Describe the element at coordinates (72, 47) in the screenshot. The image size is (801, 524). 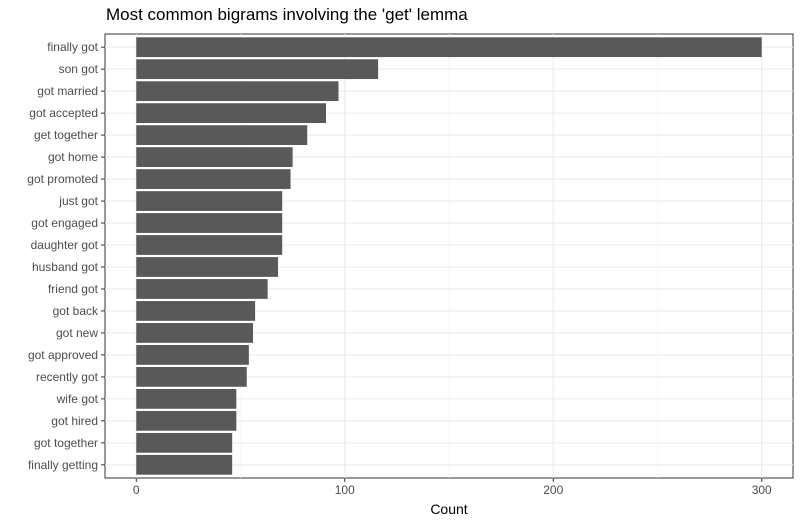
I see `y-tick-label: finally got` at that location.